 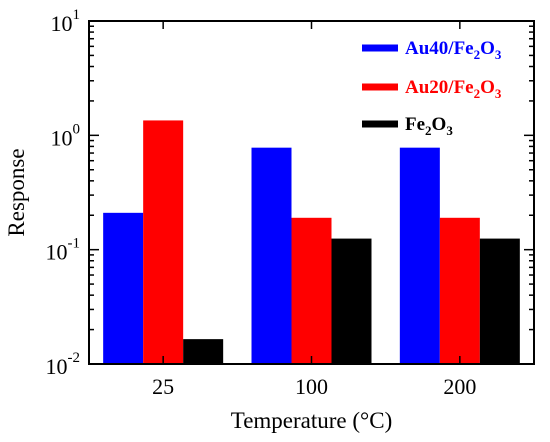 What do you see at coordinates (66, 21) in the screenshot?
I see `y-tick-label: 10¹` at bounding box center [66, 21].